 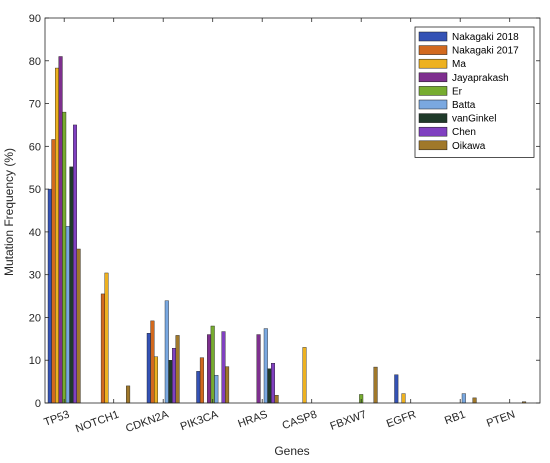 What do you see at coordinates (35, 19) in the screenshot?
I see `y-tick-label: 90` at bounding box center [35, 19].